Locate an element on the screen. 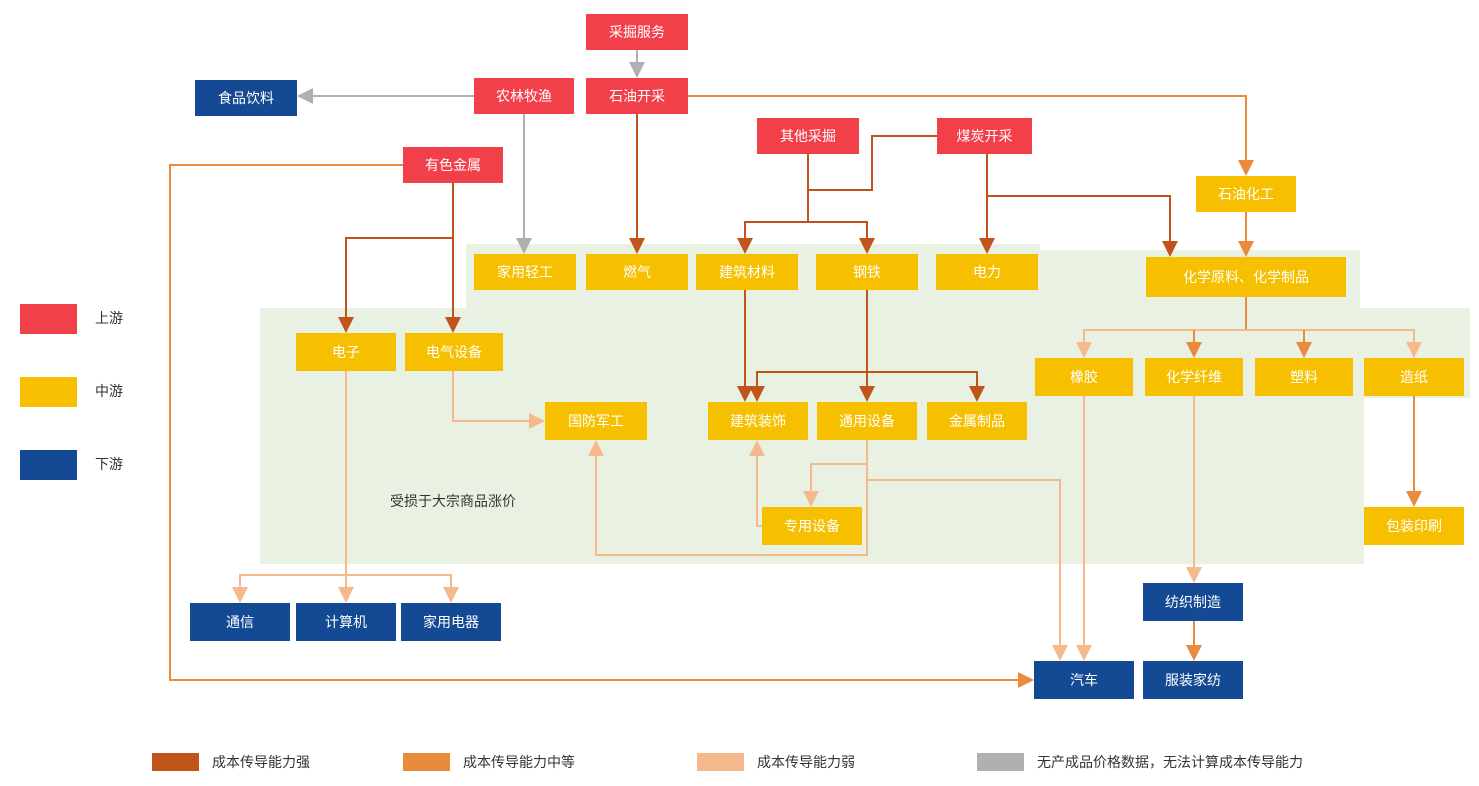 Image resolution: width=1479 pixels, height=786 pixels. node: 汽车 is located at coordinates (1084, 680).